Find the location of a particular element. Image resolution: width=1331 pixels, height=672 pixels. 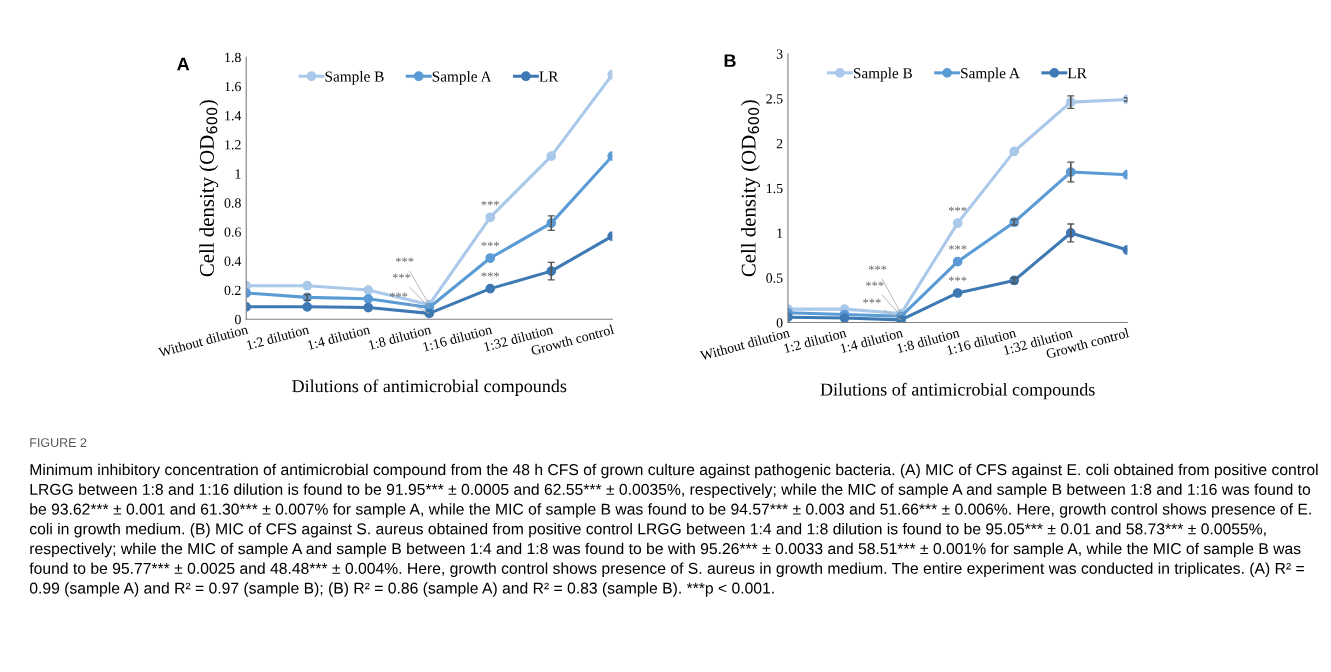

y-tick-label: 1.4 is located at coordinates (233, 116).